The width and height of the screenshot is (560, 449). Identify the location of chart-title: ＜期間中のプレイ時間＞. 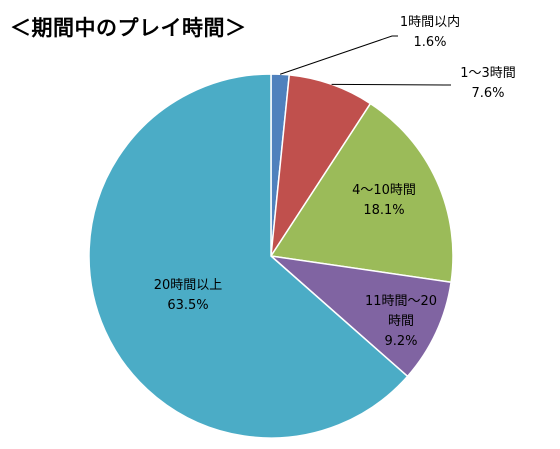
(128, 28).